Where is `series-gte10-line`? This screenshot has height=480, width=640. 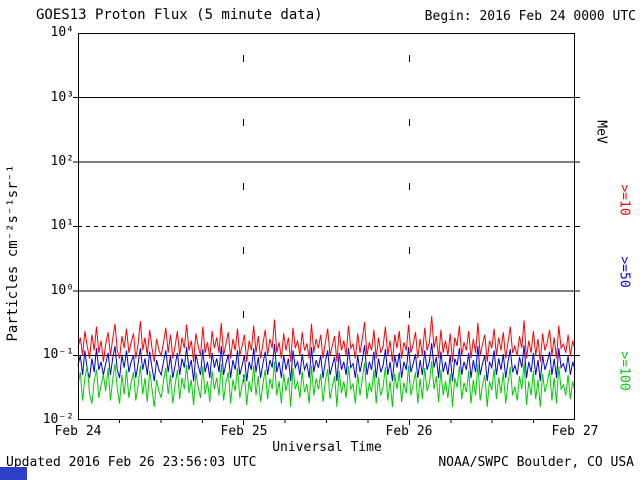
series-gte10-line is located at coordinates (326, 338).